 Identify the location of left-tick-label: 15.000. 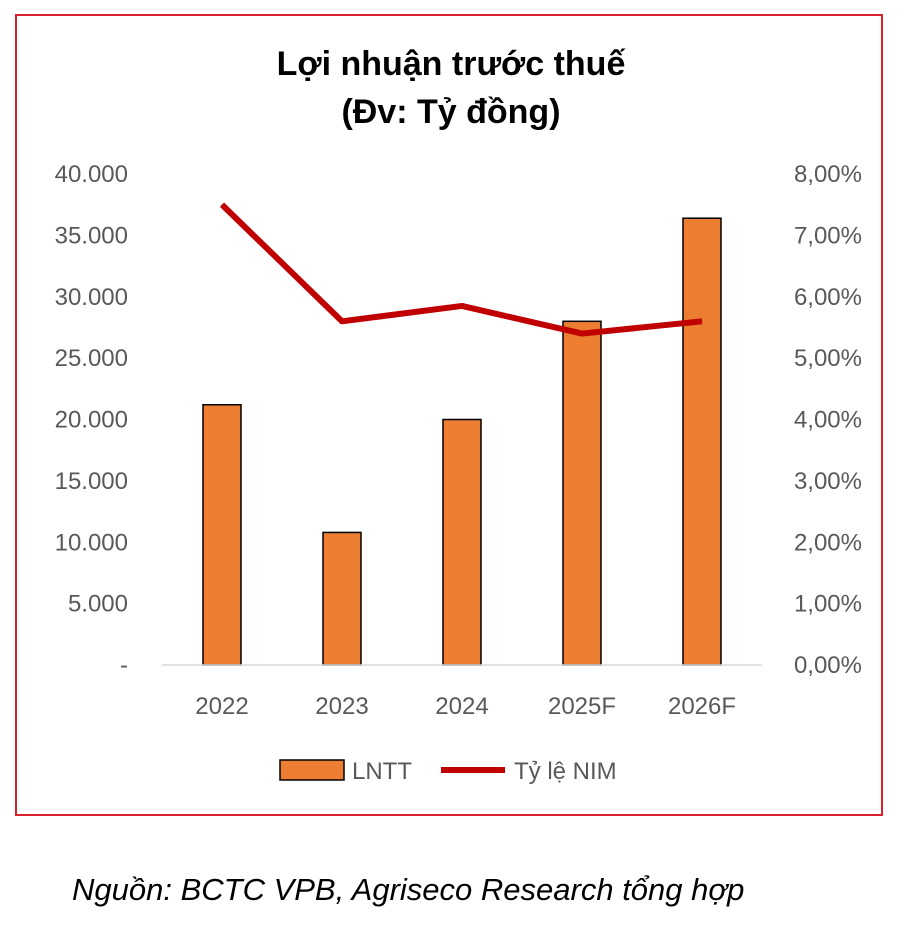
(91, 481).